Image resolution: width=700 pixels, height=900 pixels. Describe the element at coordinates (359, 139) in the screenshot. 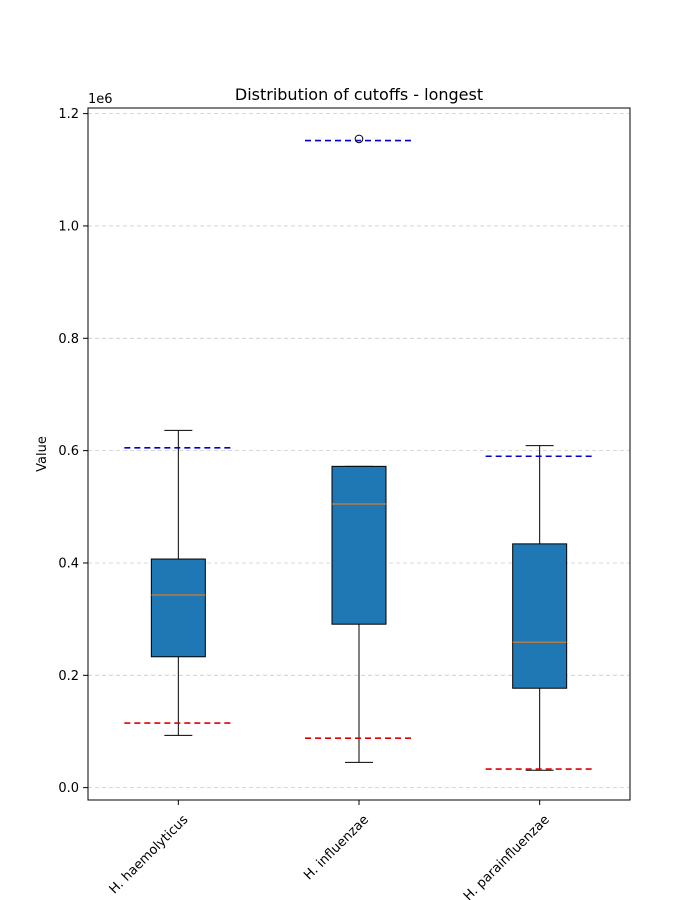

I see `outlier-point` at that location.